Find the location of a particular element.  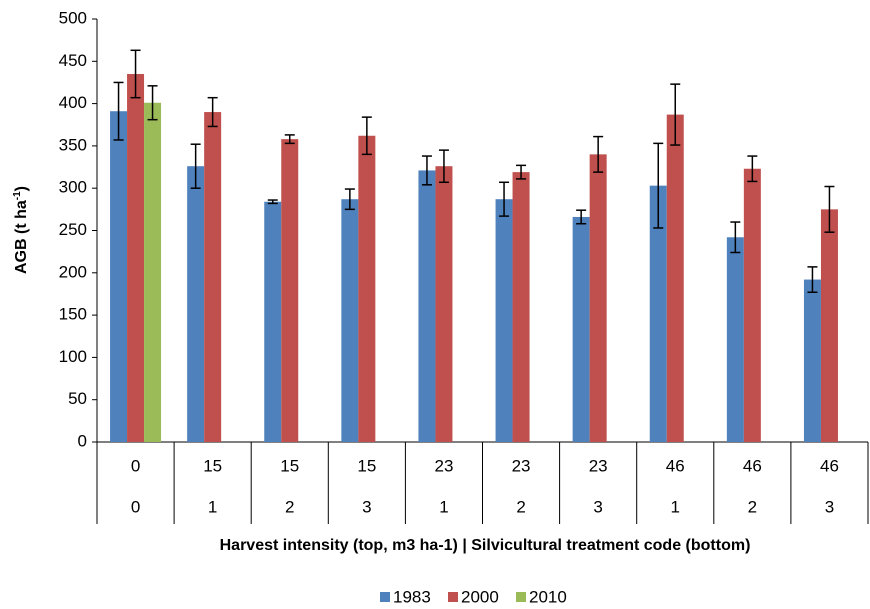

x-tick-label: 0 is located at coordinates (135, 465).